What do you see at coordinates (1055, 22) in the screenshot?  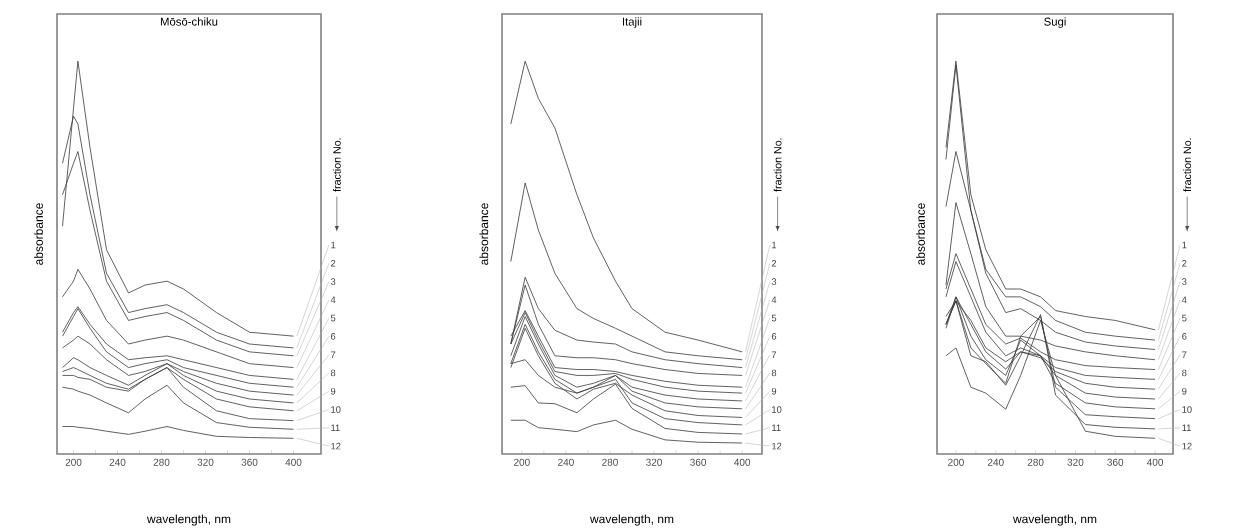 I see `chart-title: Sugi` at bounding box center [1055, 22].